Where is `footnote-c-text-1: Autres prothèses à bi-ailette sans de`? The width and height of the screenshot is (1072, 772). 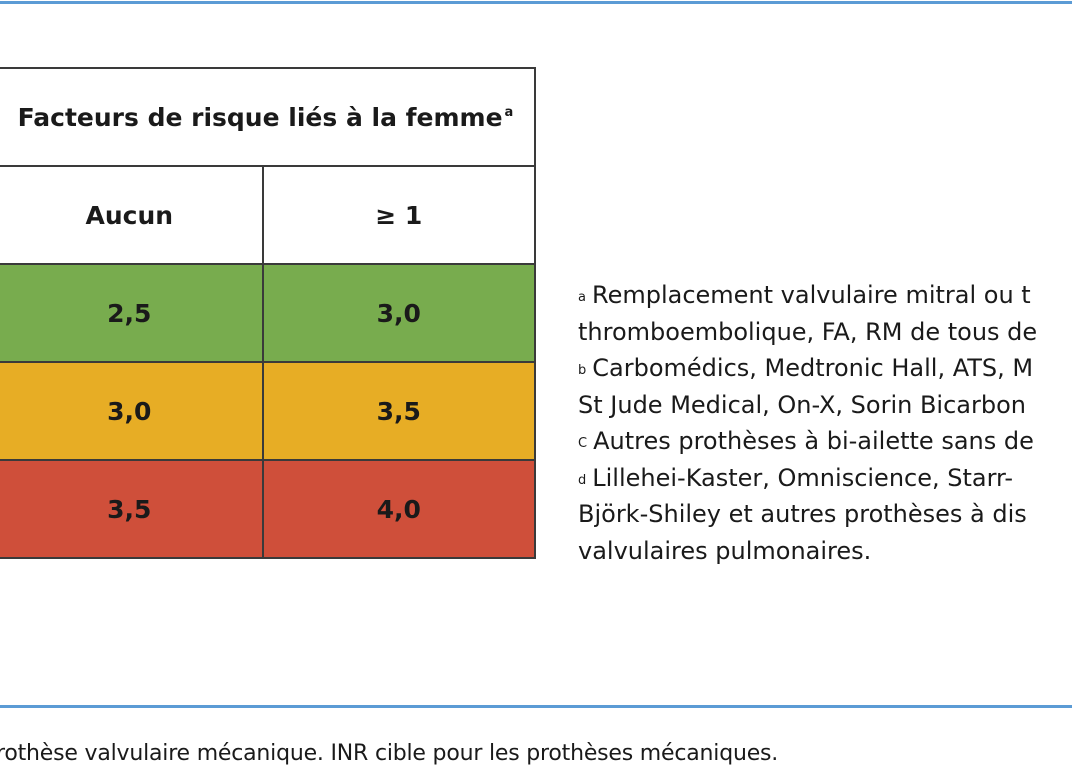
footnote-c-text-1: Autres prothèses à bi-ailette sans de is located at coordinates (813, 441).